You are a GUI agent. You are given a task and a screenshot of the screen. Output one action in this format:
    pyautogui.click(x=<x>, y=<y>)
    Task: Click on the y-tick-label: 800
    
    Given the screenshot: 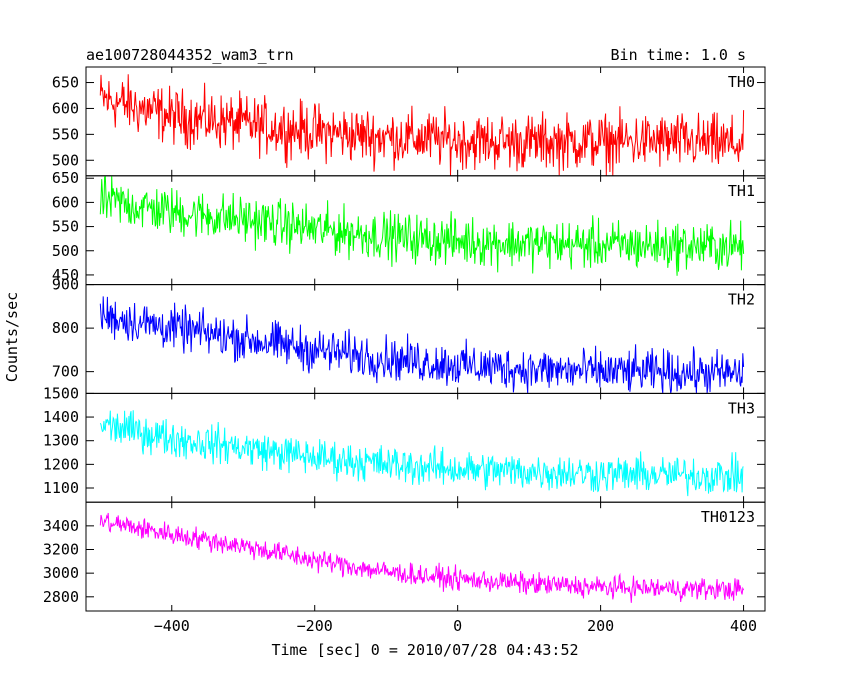 What is the action you would take?
    pyautogui.click(x=65, y=328)
    